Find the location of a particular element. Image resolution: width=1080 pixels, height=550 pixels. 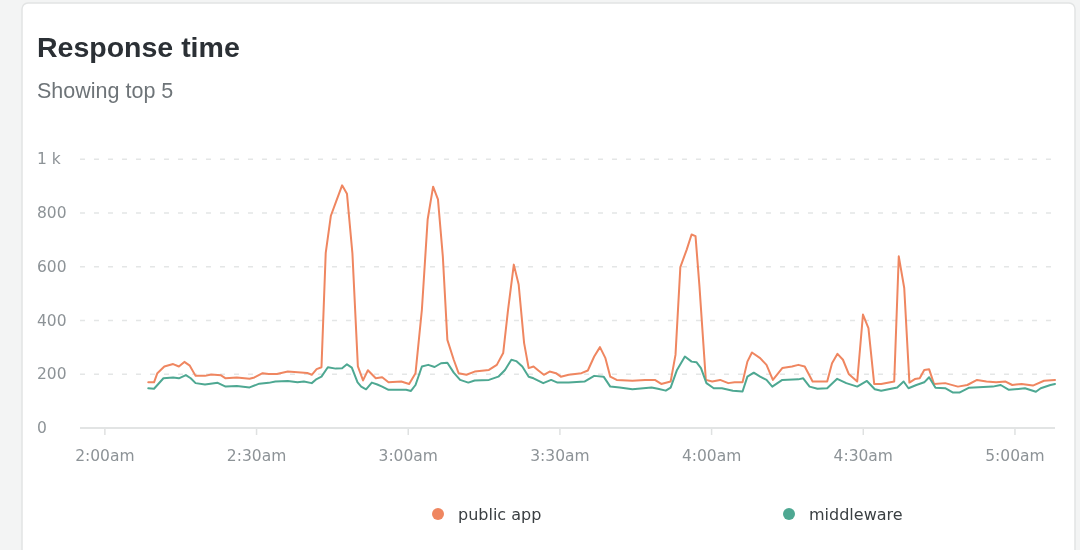

y-tick-label: 200 is located at coordinates (52, 374).